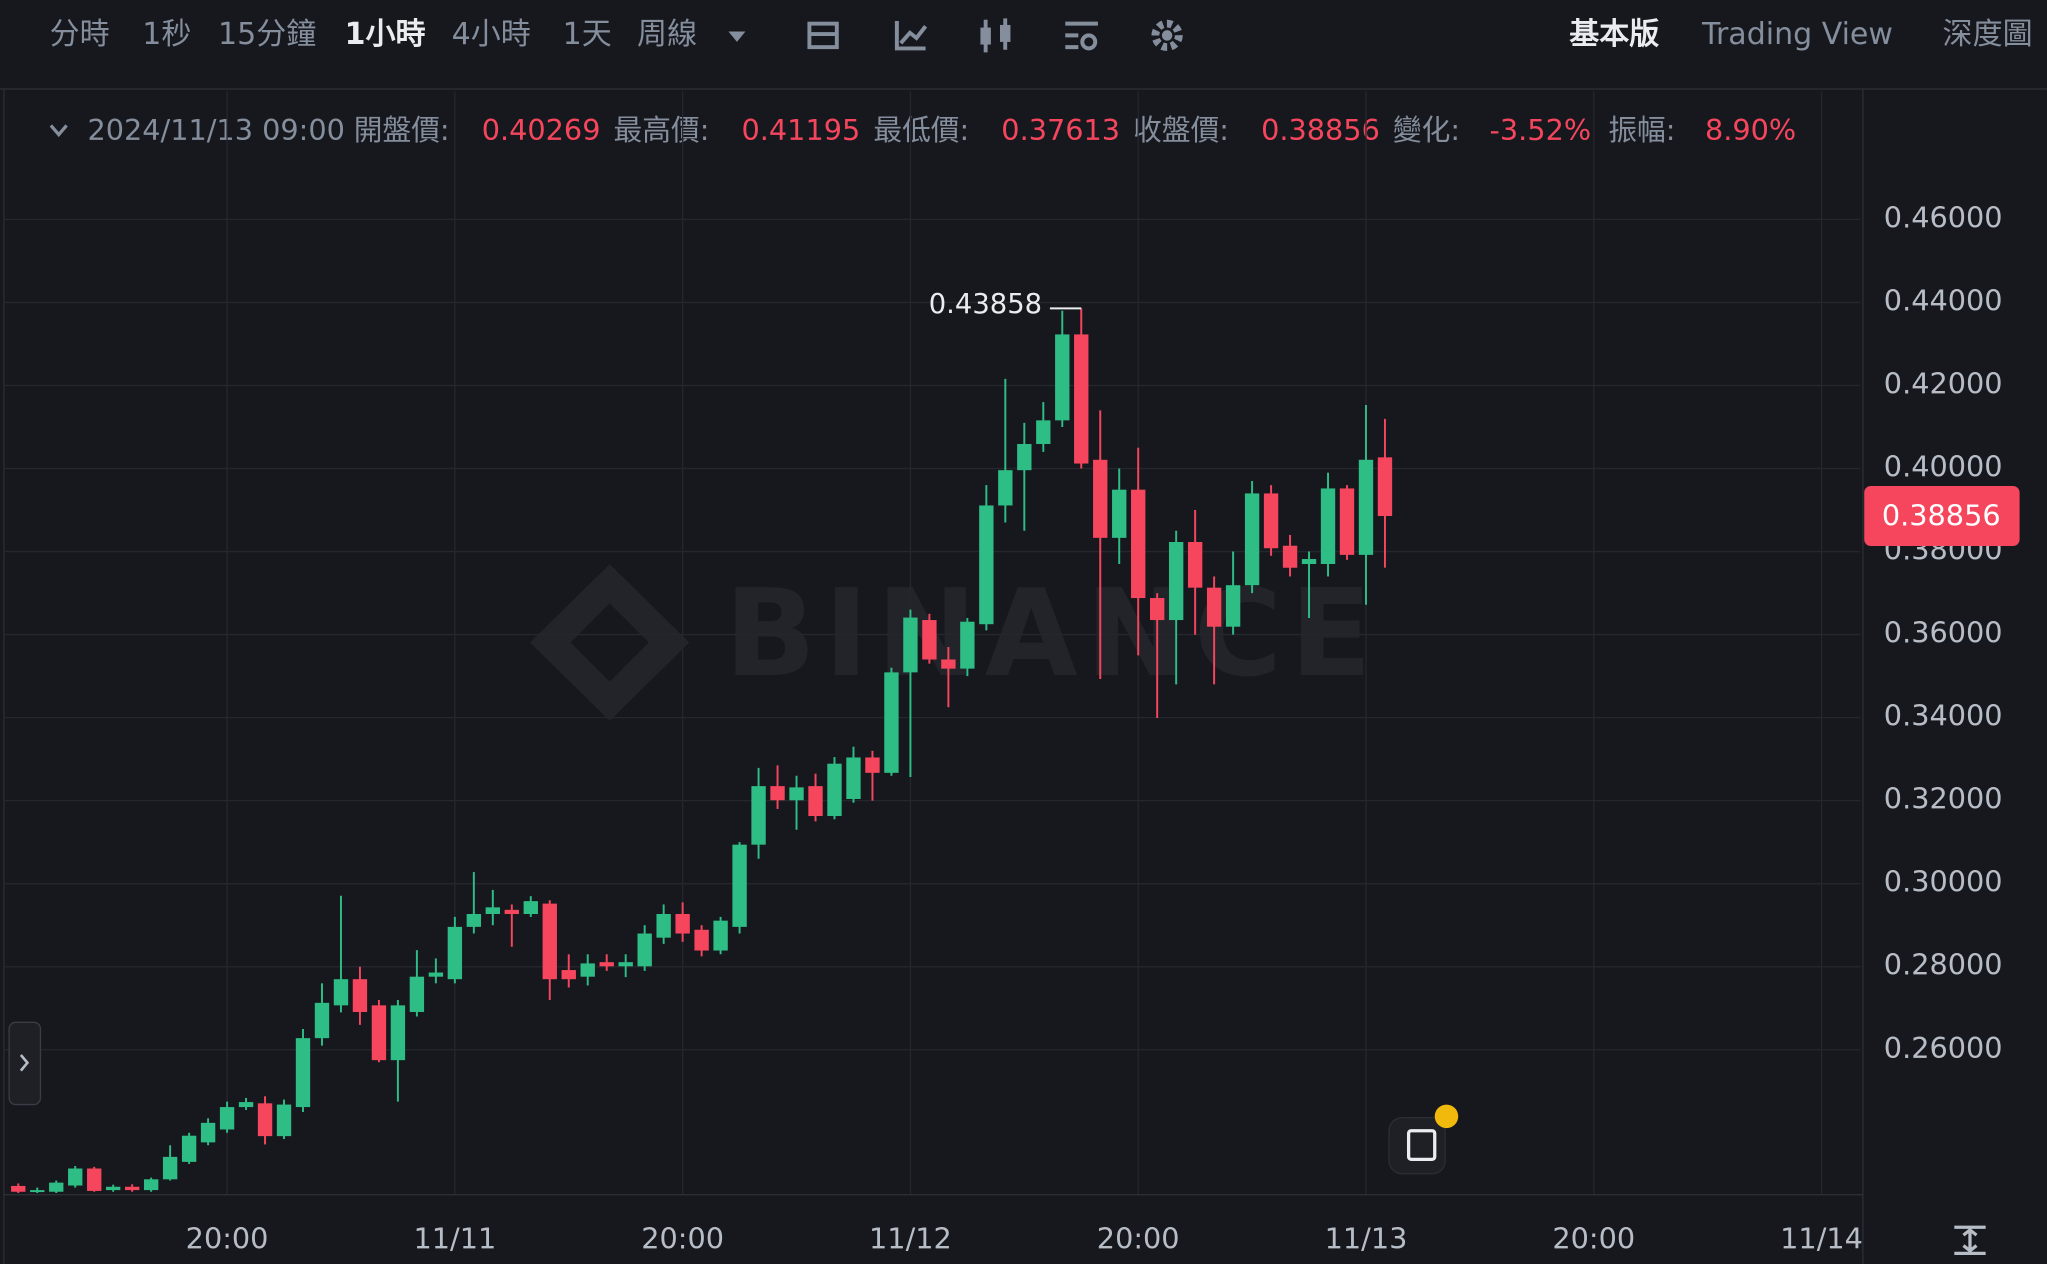 The height and width of the screenshot is (1264, 2047). I want to click on info-value: 8.90%, so click(1750, 130).